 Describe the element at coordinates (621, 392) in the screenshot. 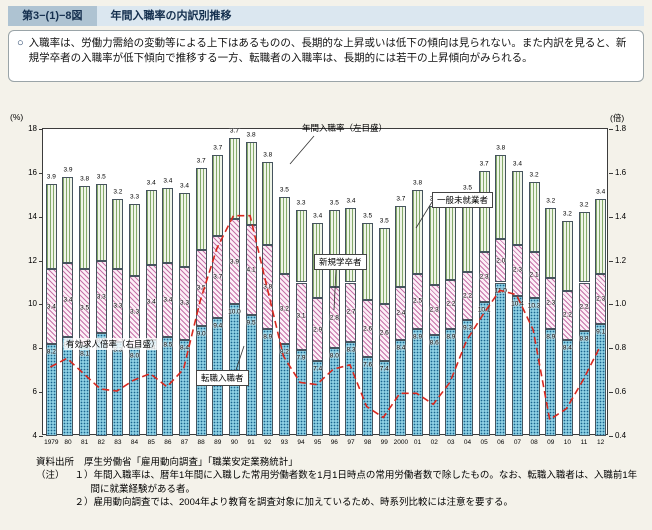

I see `right-axis-tick-label: 0.6` at that location.